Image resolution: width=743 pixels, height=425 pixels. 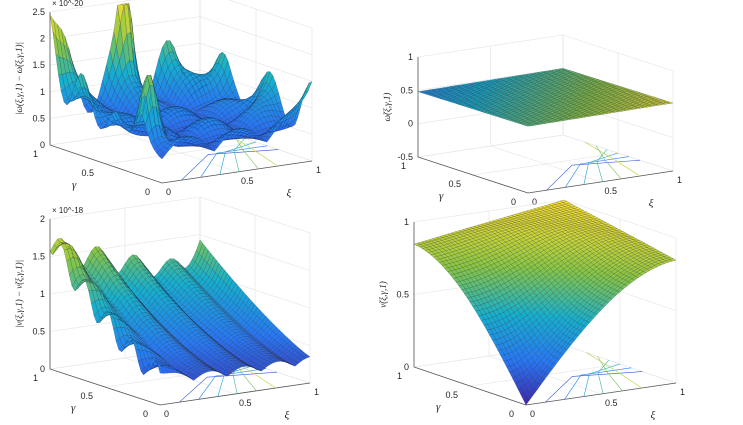 What do you see at coordinates (405, 157) in the screenshot?
I see `z-tick-label: -0.5` at bounding box center [405, 157].